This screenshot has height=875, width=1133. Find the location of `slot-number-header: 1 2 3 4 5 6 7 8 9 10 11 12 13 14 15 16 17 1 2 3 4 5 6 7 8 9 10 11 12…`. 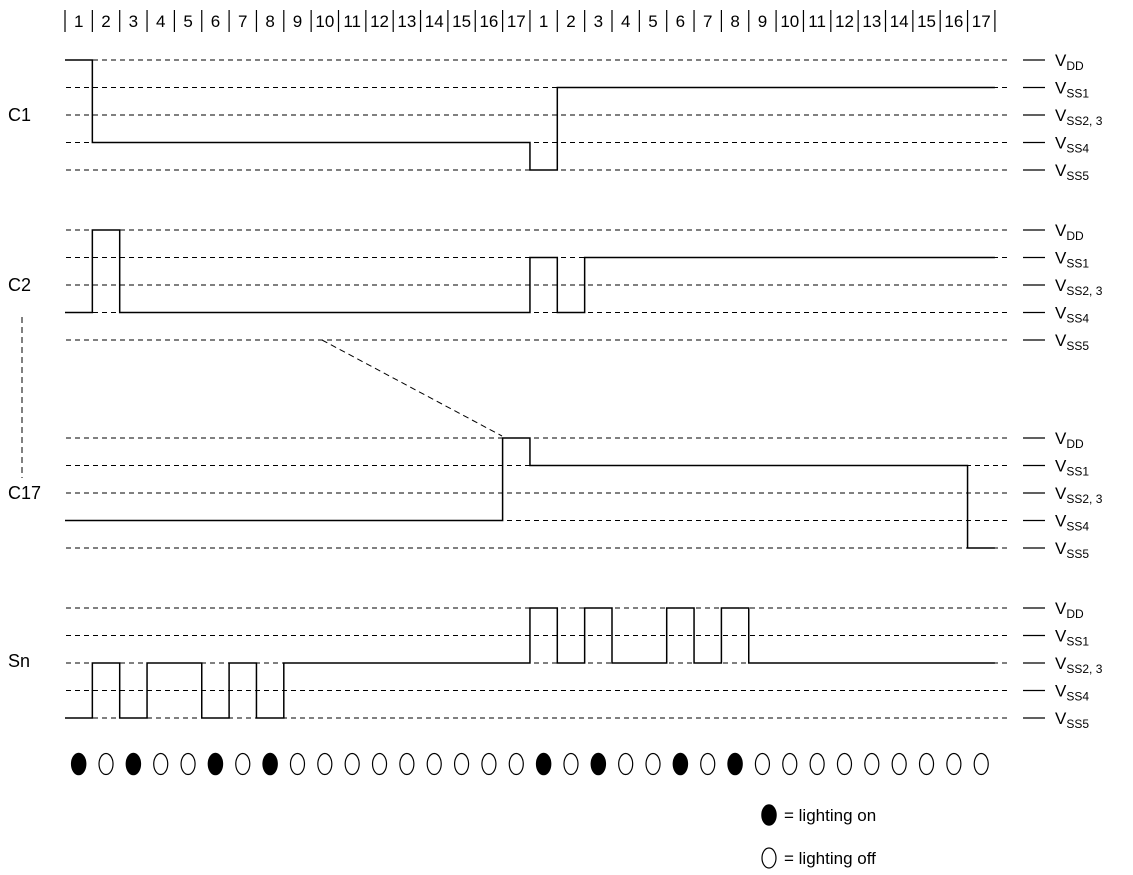

slot-number-header: 1 2 3 4 5 6 7 8 9 10 11 12 13 14 15 16 17 1 2 3 4 5 6 7 8 9 10 11 12… is located at coordinates (530, 21).